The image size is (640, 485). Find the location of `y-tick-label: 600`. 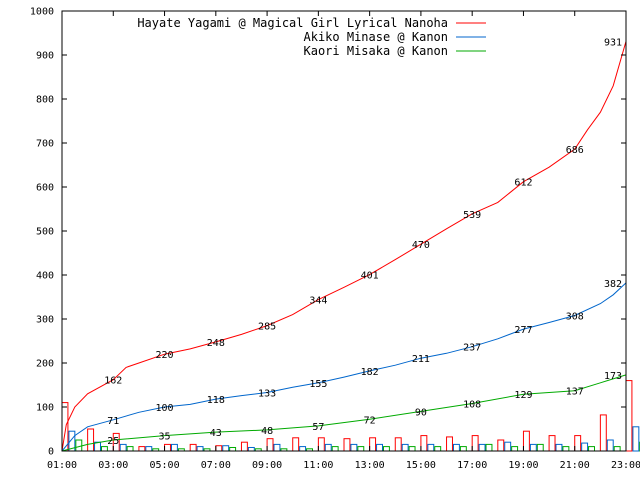

y-tick-label: 600 is located at coordinates (45, 188).